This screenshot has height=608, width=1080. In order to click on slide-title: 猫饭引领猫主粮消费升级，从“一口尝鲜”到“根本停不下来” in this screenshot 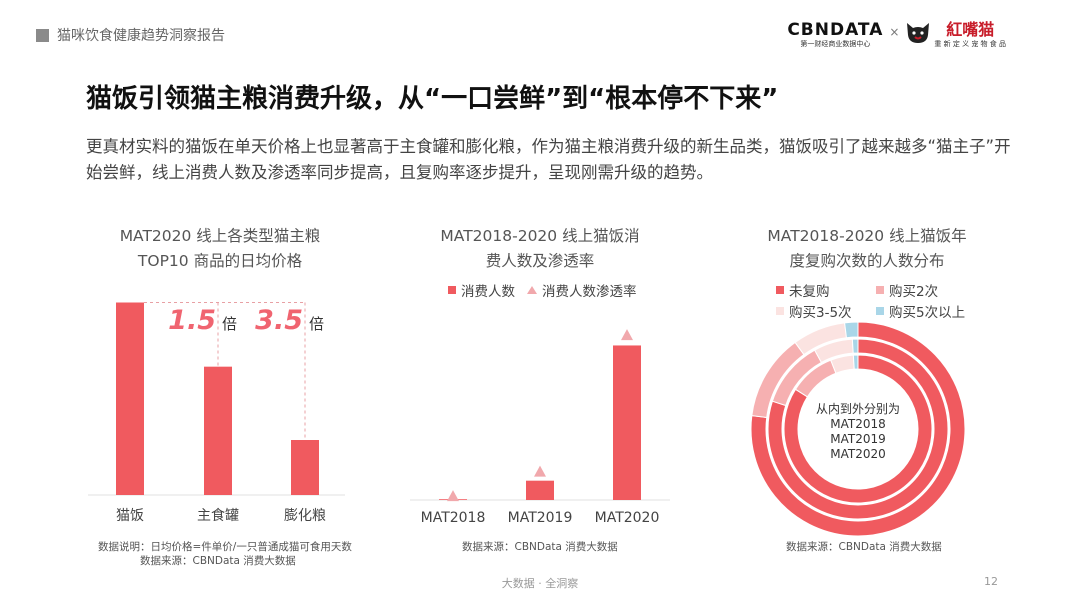, I will do `click(432, 99)`.